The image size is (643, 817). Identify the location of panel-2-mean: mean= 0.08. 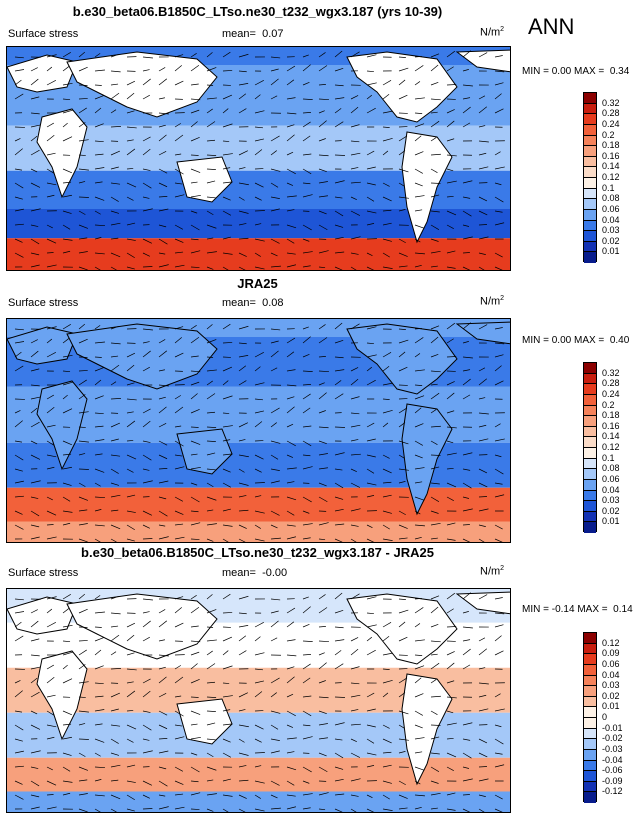
(253, 303).